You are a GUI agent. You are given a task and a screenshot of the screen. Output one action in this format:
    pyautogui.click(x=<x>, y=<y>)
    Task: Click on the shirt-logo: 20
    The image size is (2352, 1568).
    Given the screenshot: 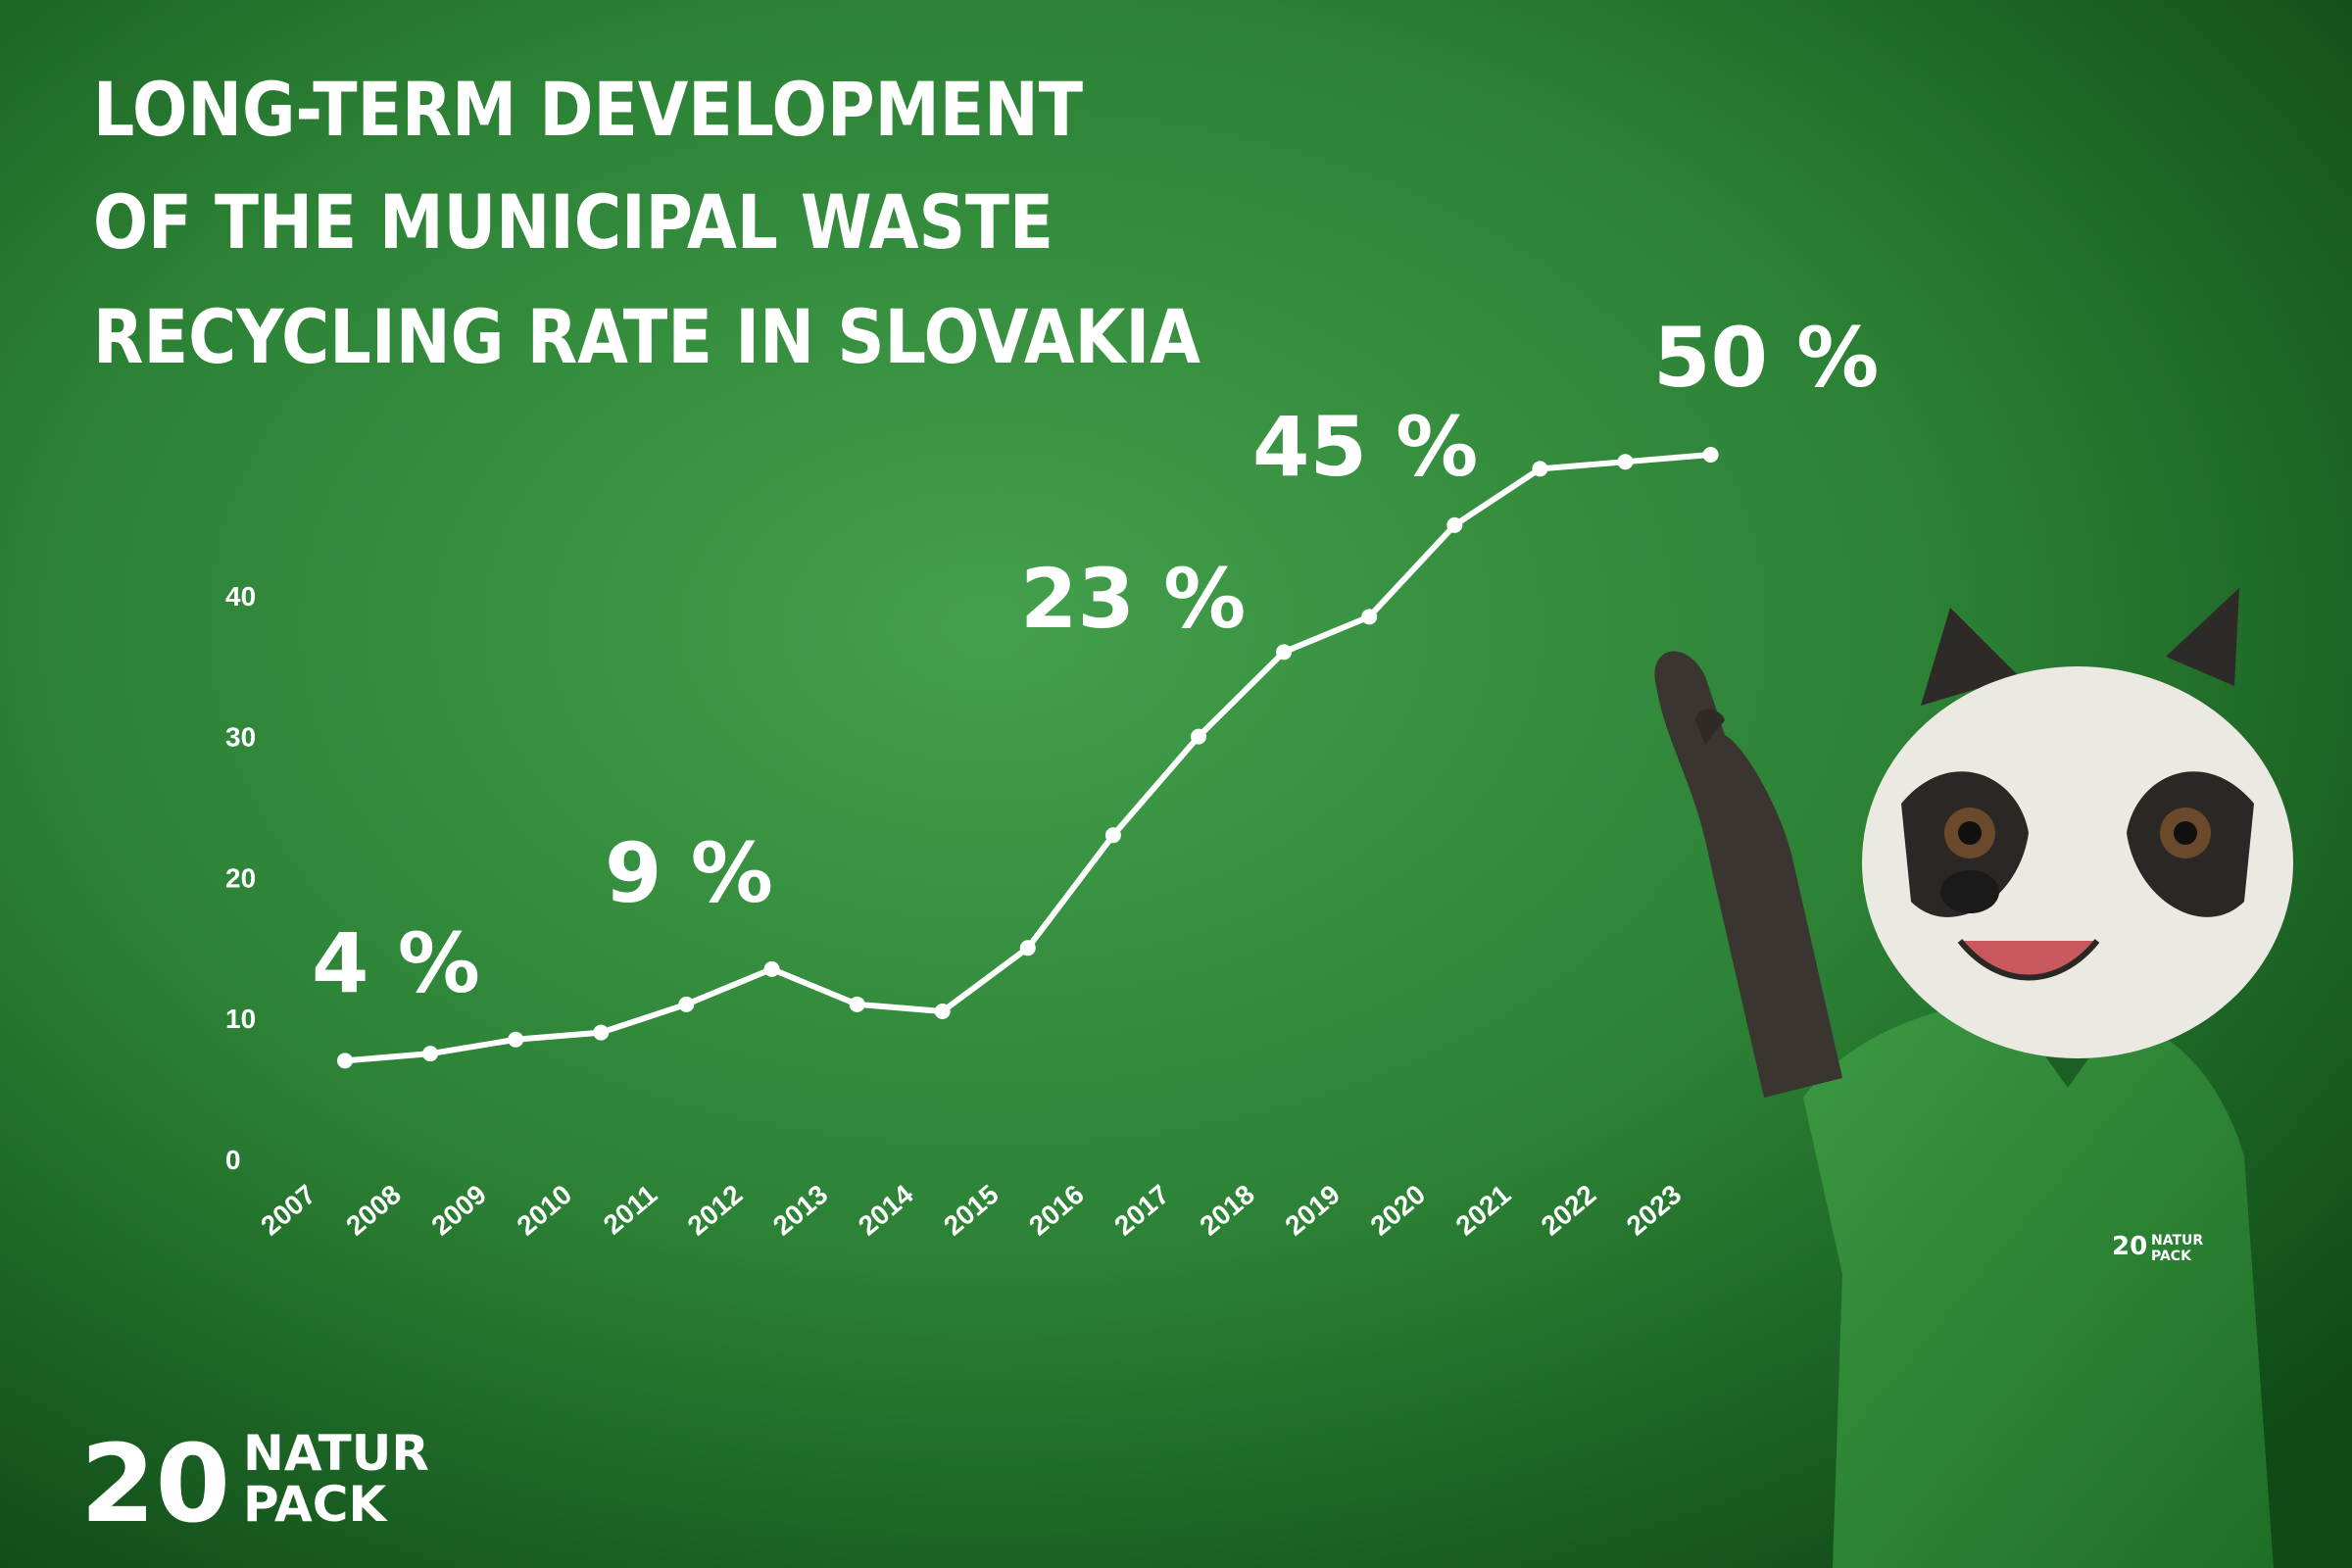 What is the action you would take?
    pyautogui.click(x=2129, y=1246)
    